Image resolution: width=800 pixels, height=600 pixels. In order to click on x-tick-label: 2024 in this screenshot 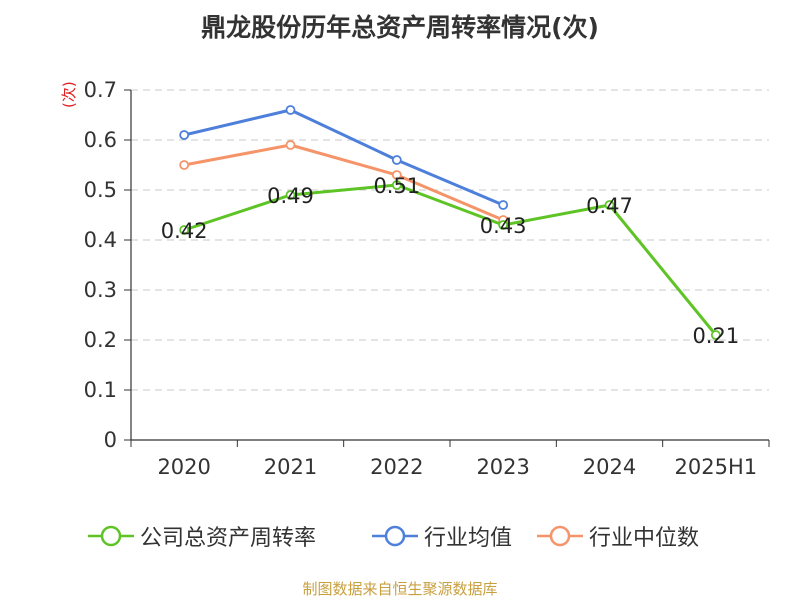, I will do `click(609, 467)`.